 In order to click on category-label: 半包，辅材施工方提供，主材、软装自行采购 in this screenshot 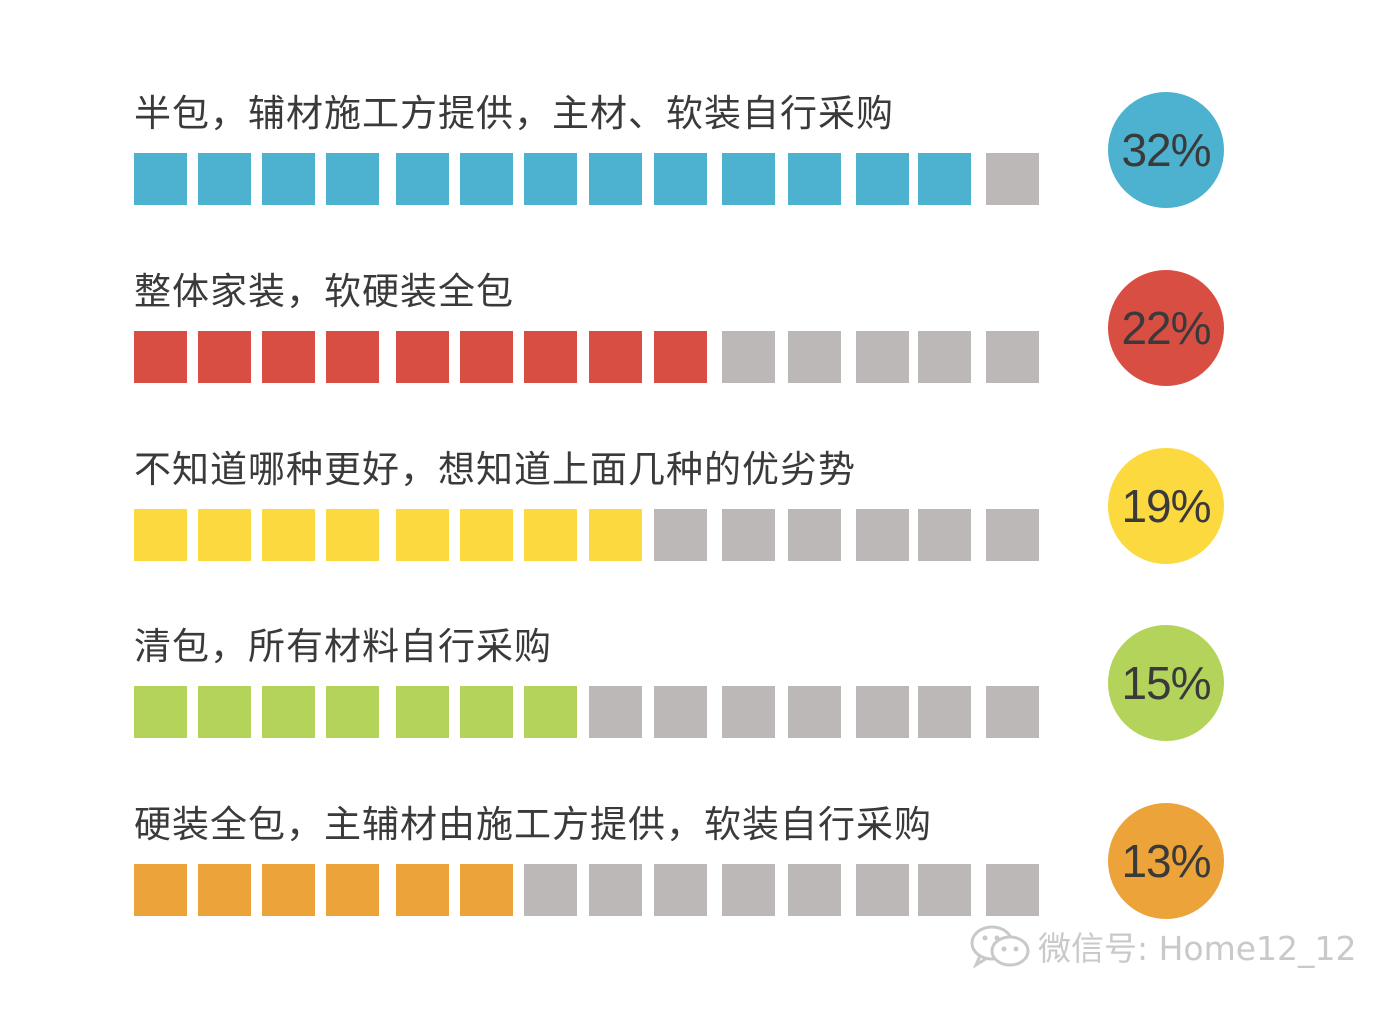, I will do `click(514, 113)`.